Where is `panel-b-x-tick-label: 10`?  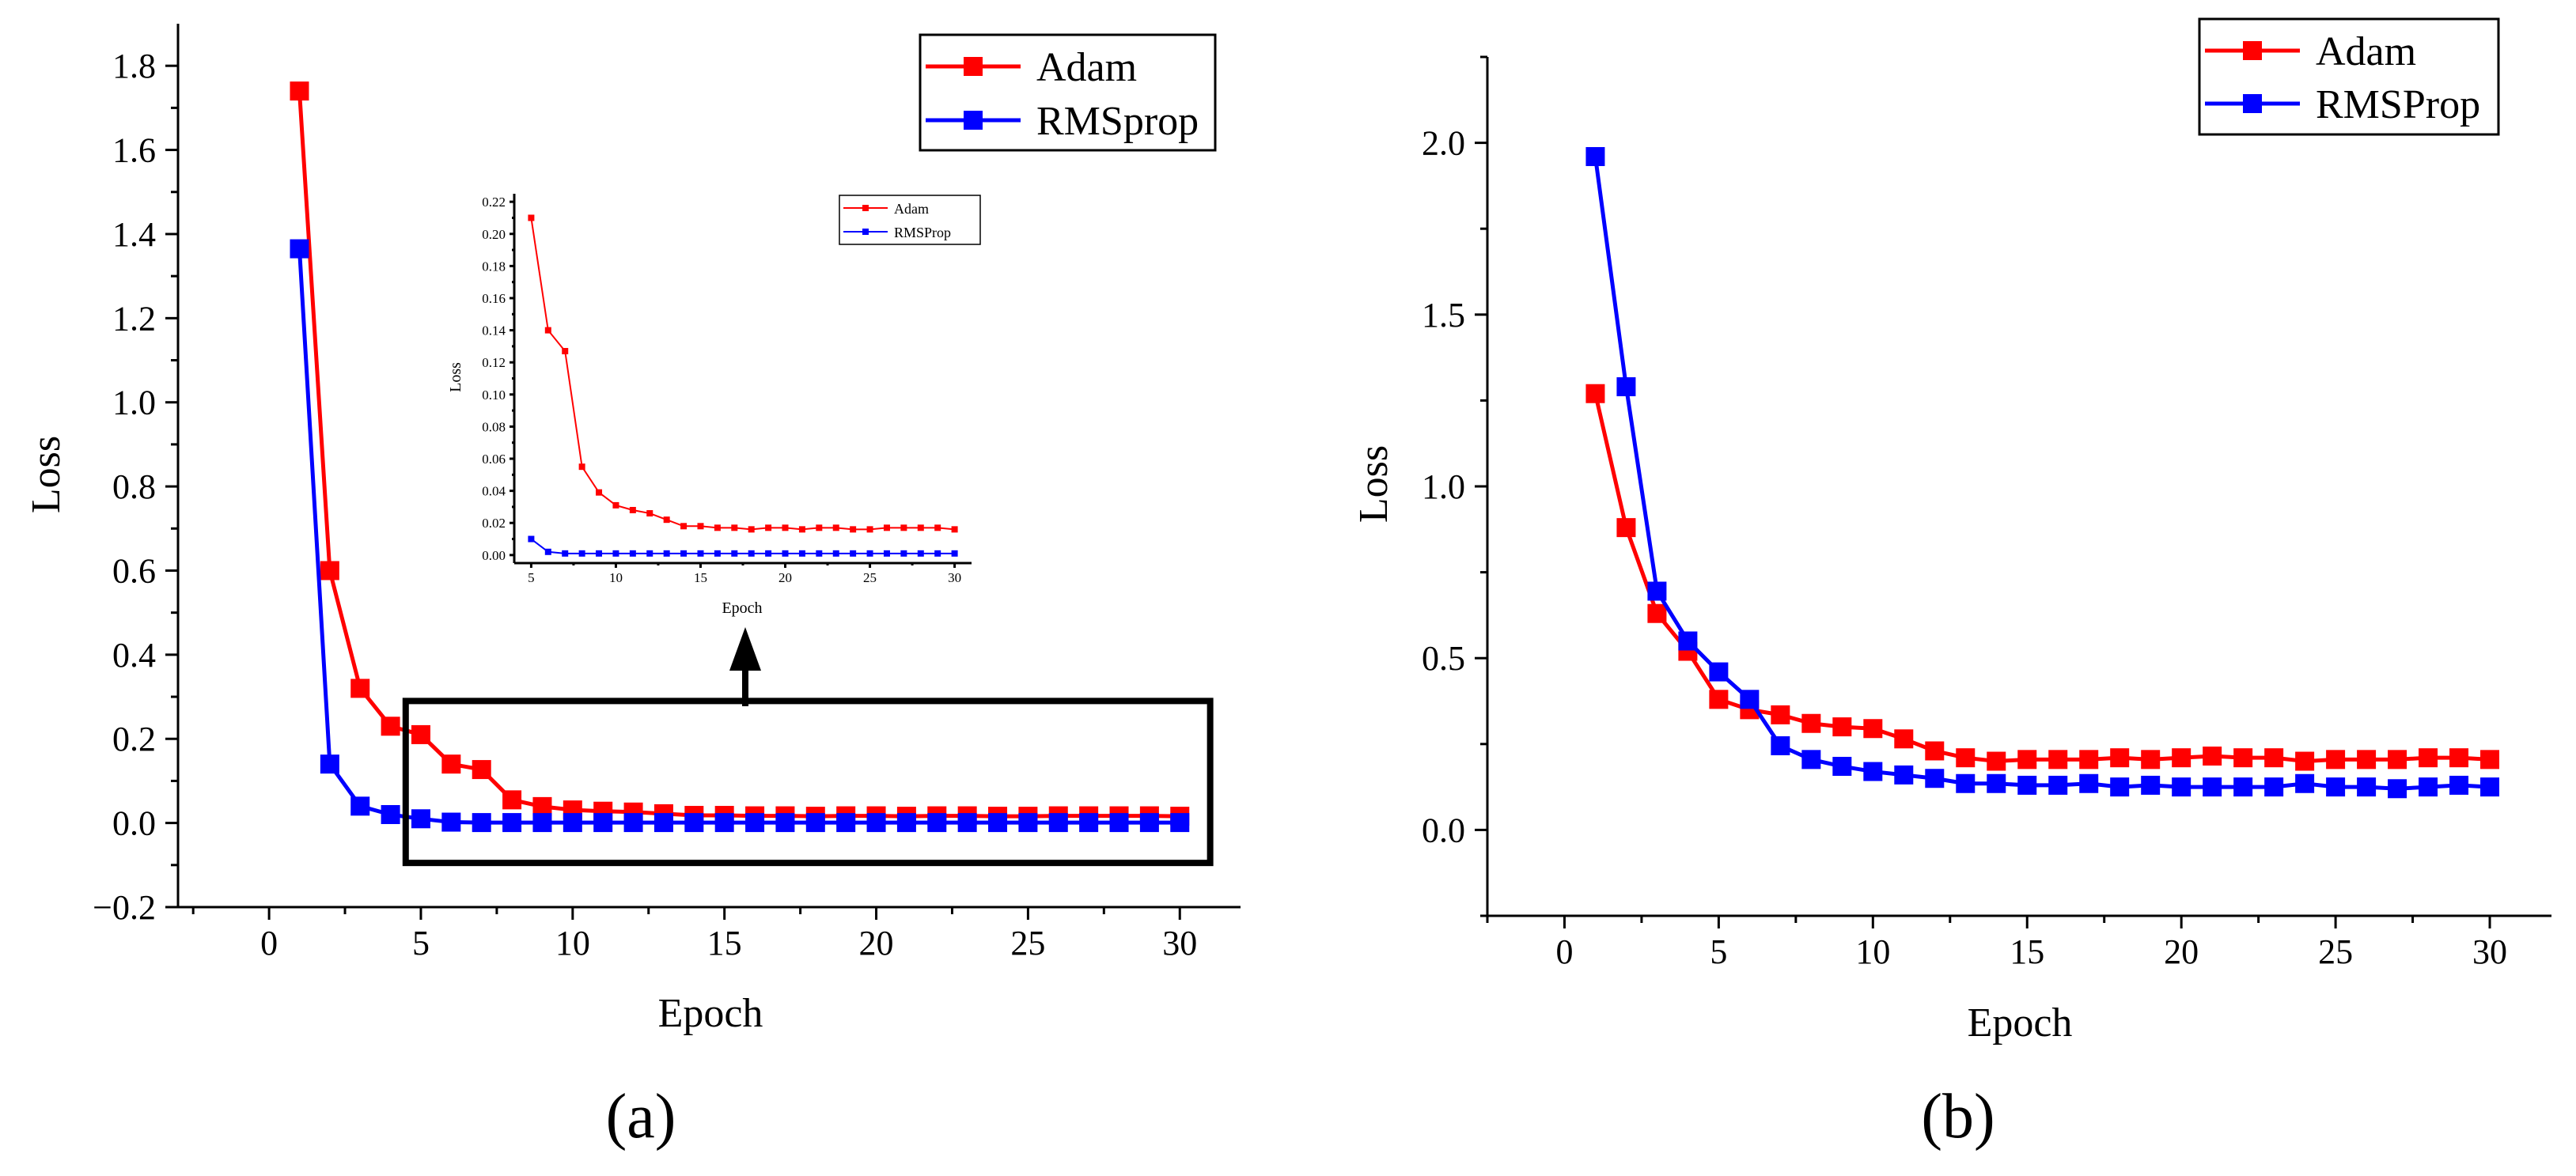
panel-b-x-tick-label: 10 is located at coordinates (1872, 952).